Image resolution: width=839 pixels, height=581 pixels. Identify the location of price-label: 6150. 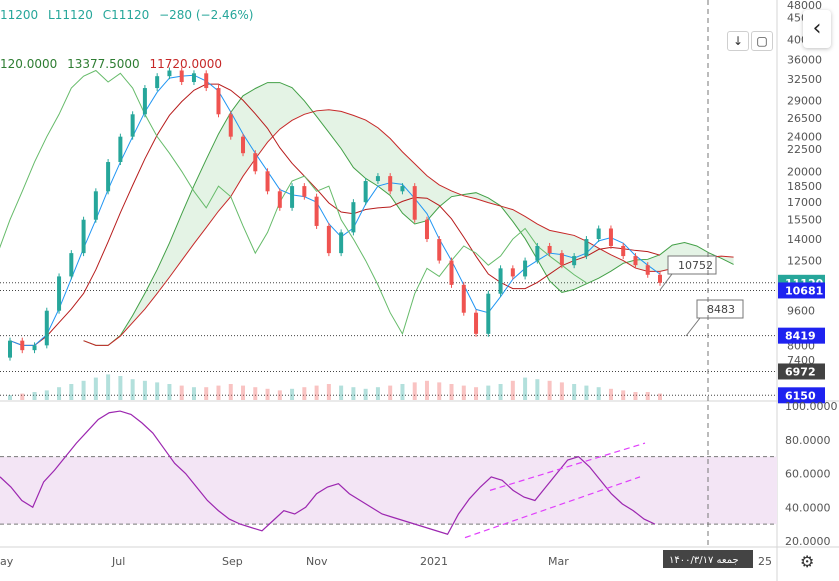
(800, 395).